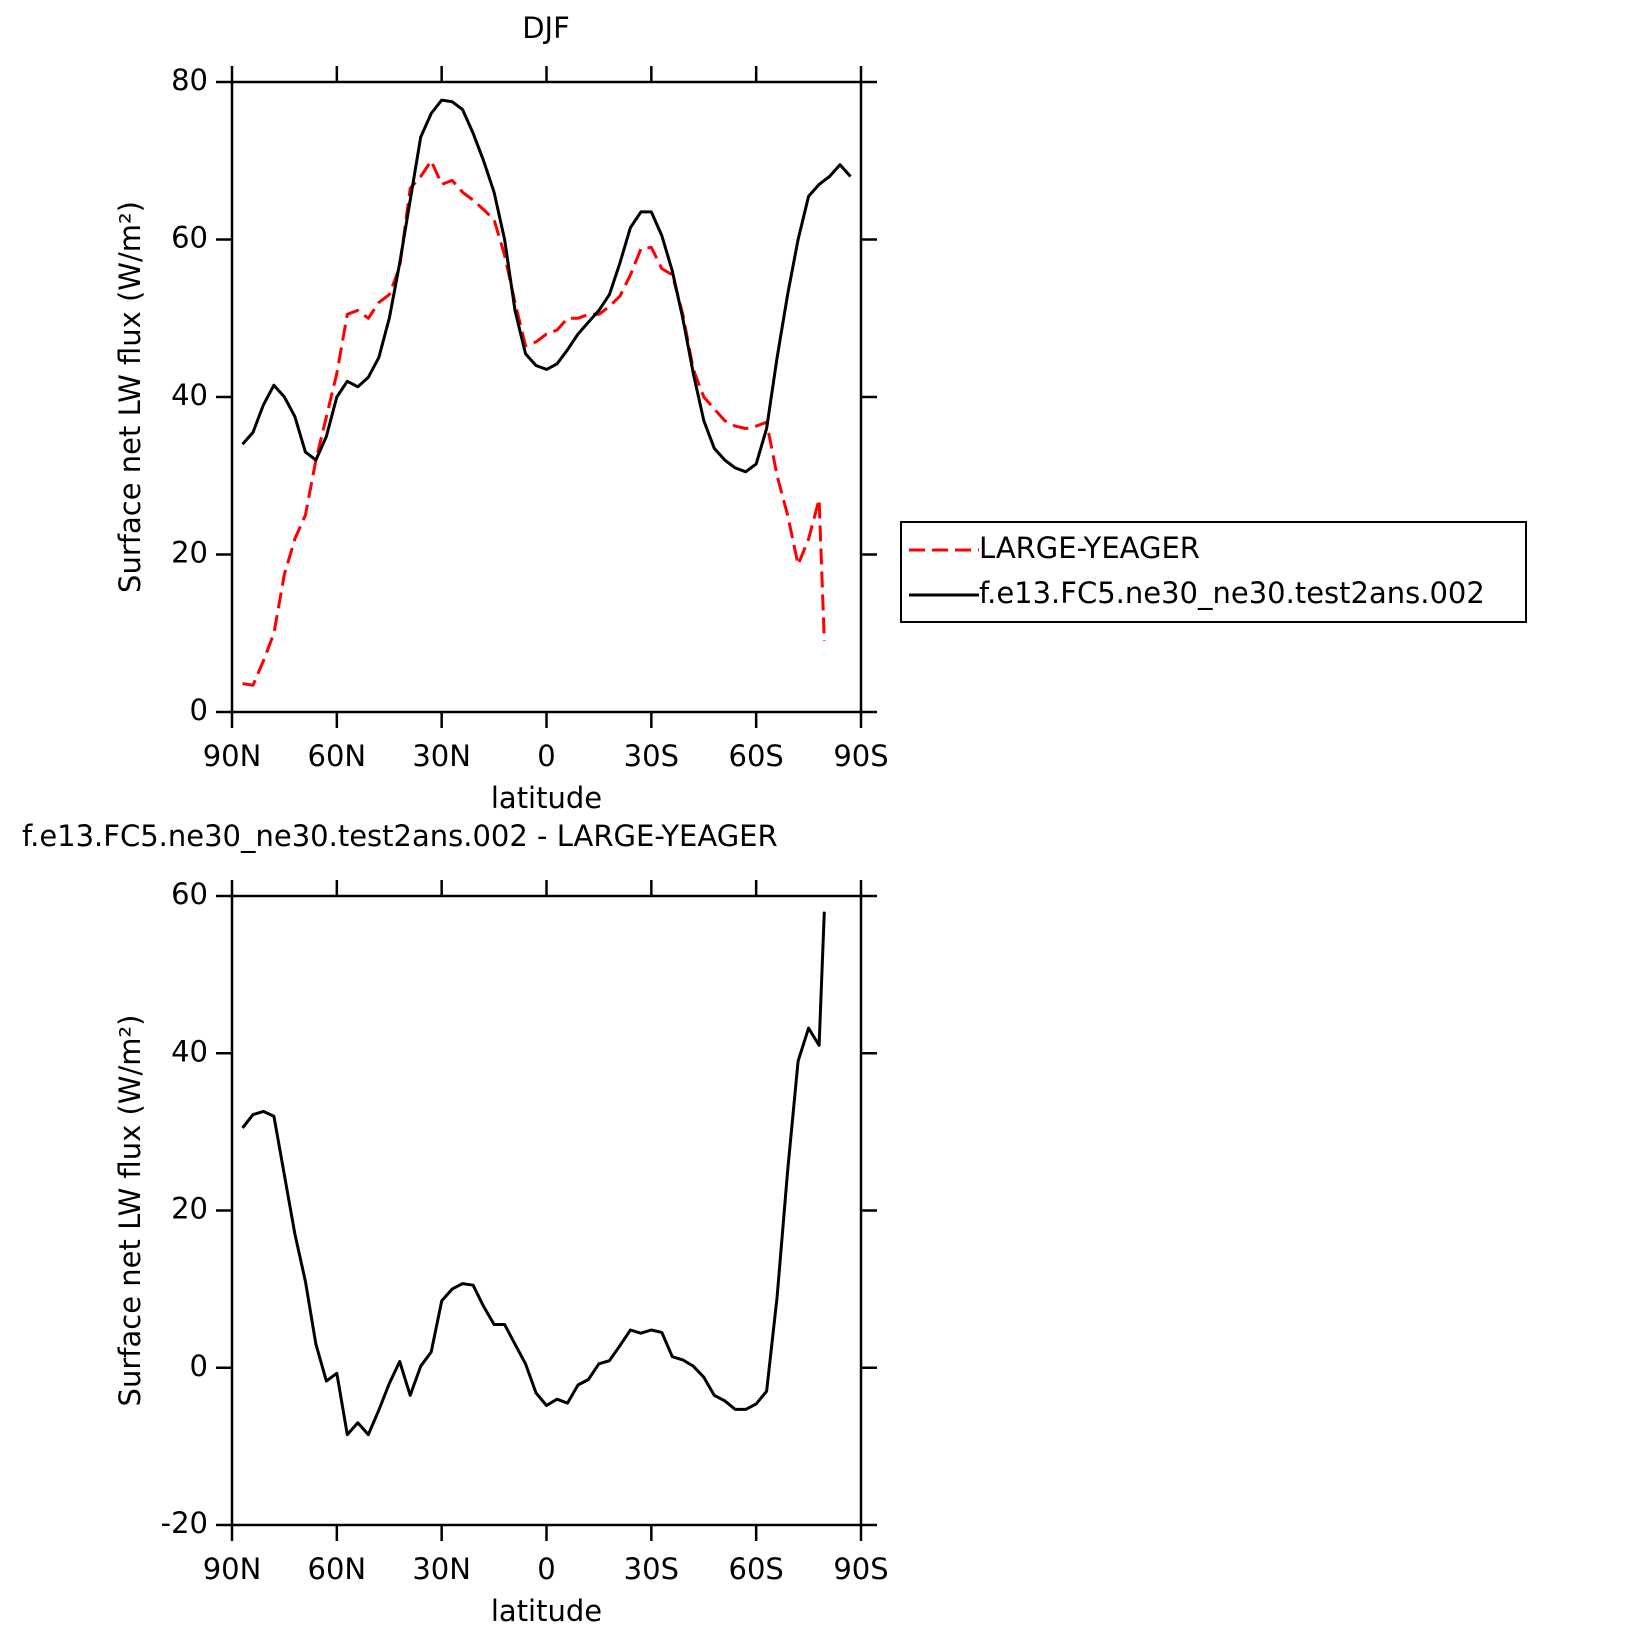 This screenshot has height=1636, width=1630. What do you see at coordinates (1213, 572) in the screenshot?
I see `legend-box` at bounding box center [1213, 572].